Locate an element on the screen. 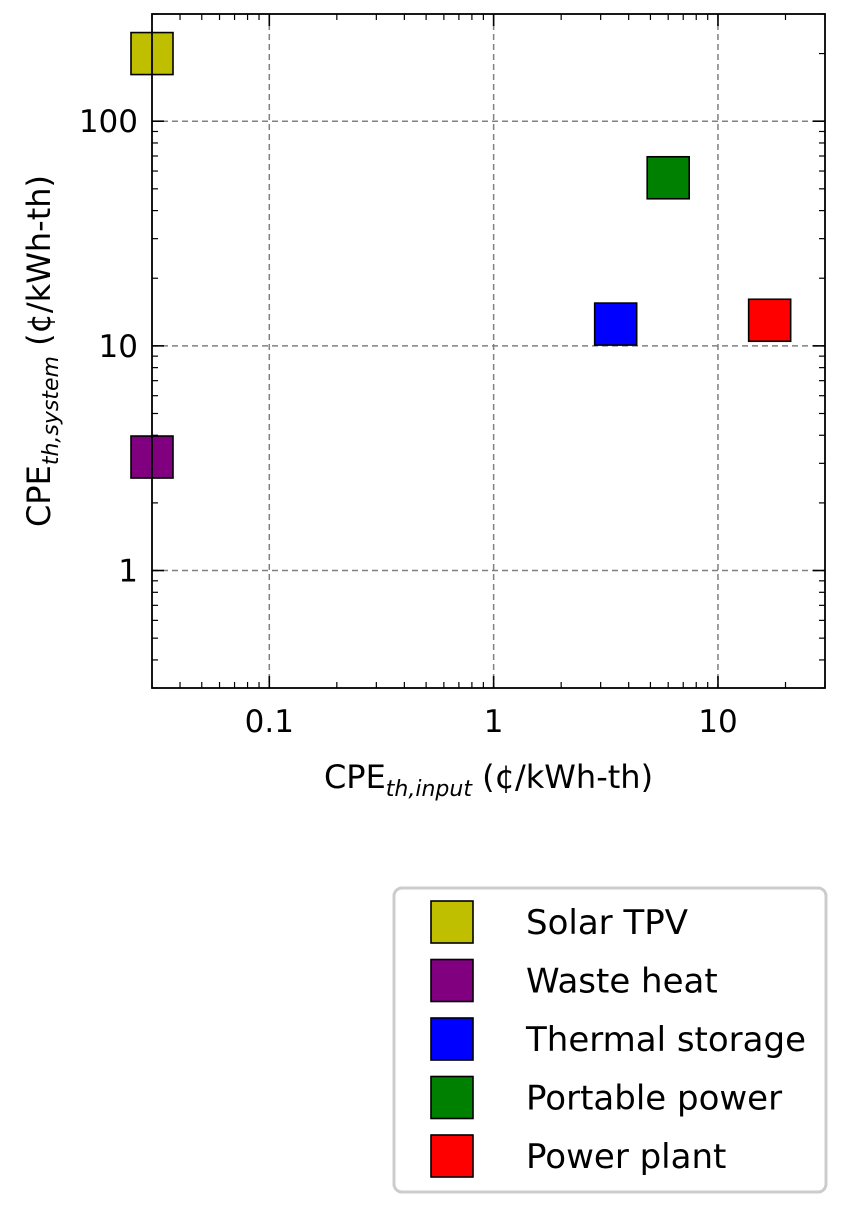 The height and width of the screenshot is (1208, 841). legend-label-0: Solar TPV is located at coordinates (607, 923).